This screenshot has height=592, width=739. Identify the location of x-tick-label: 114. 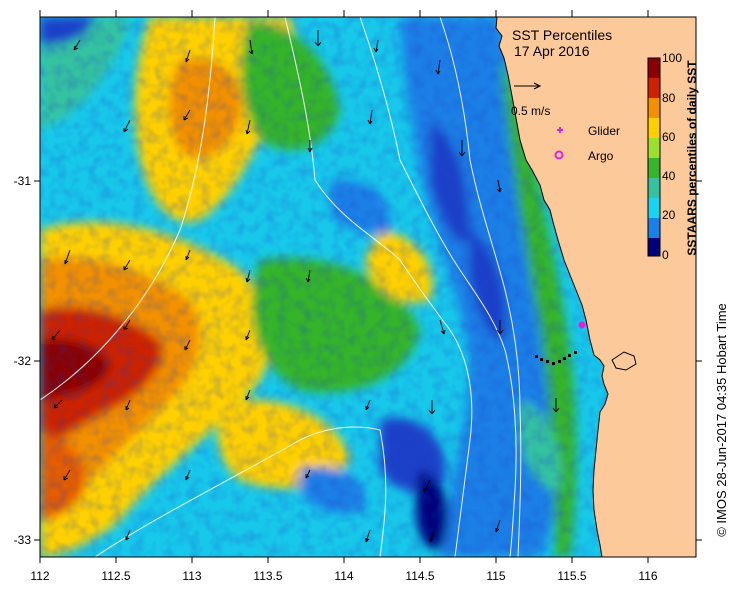
(343, 576).